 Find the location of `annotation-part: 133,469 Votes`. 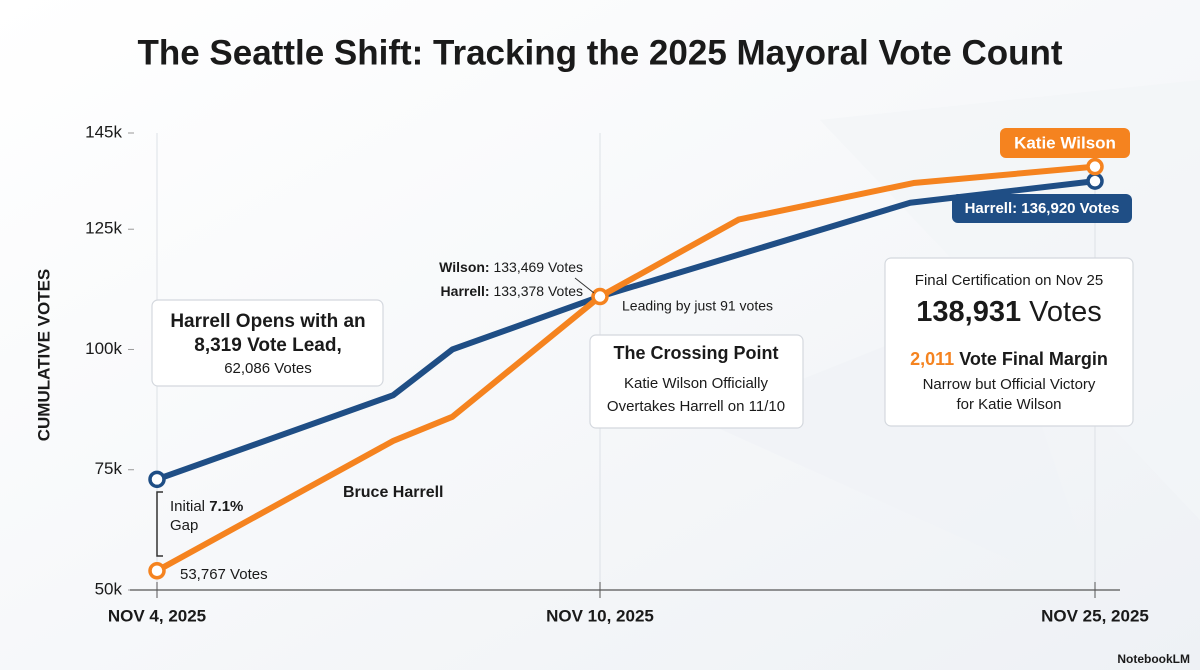

annotation-part: 133,469 Votes is located at coordinates (538, 267).